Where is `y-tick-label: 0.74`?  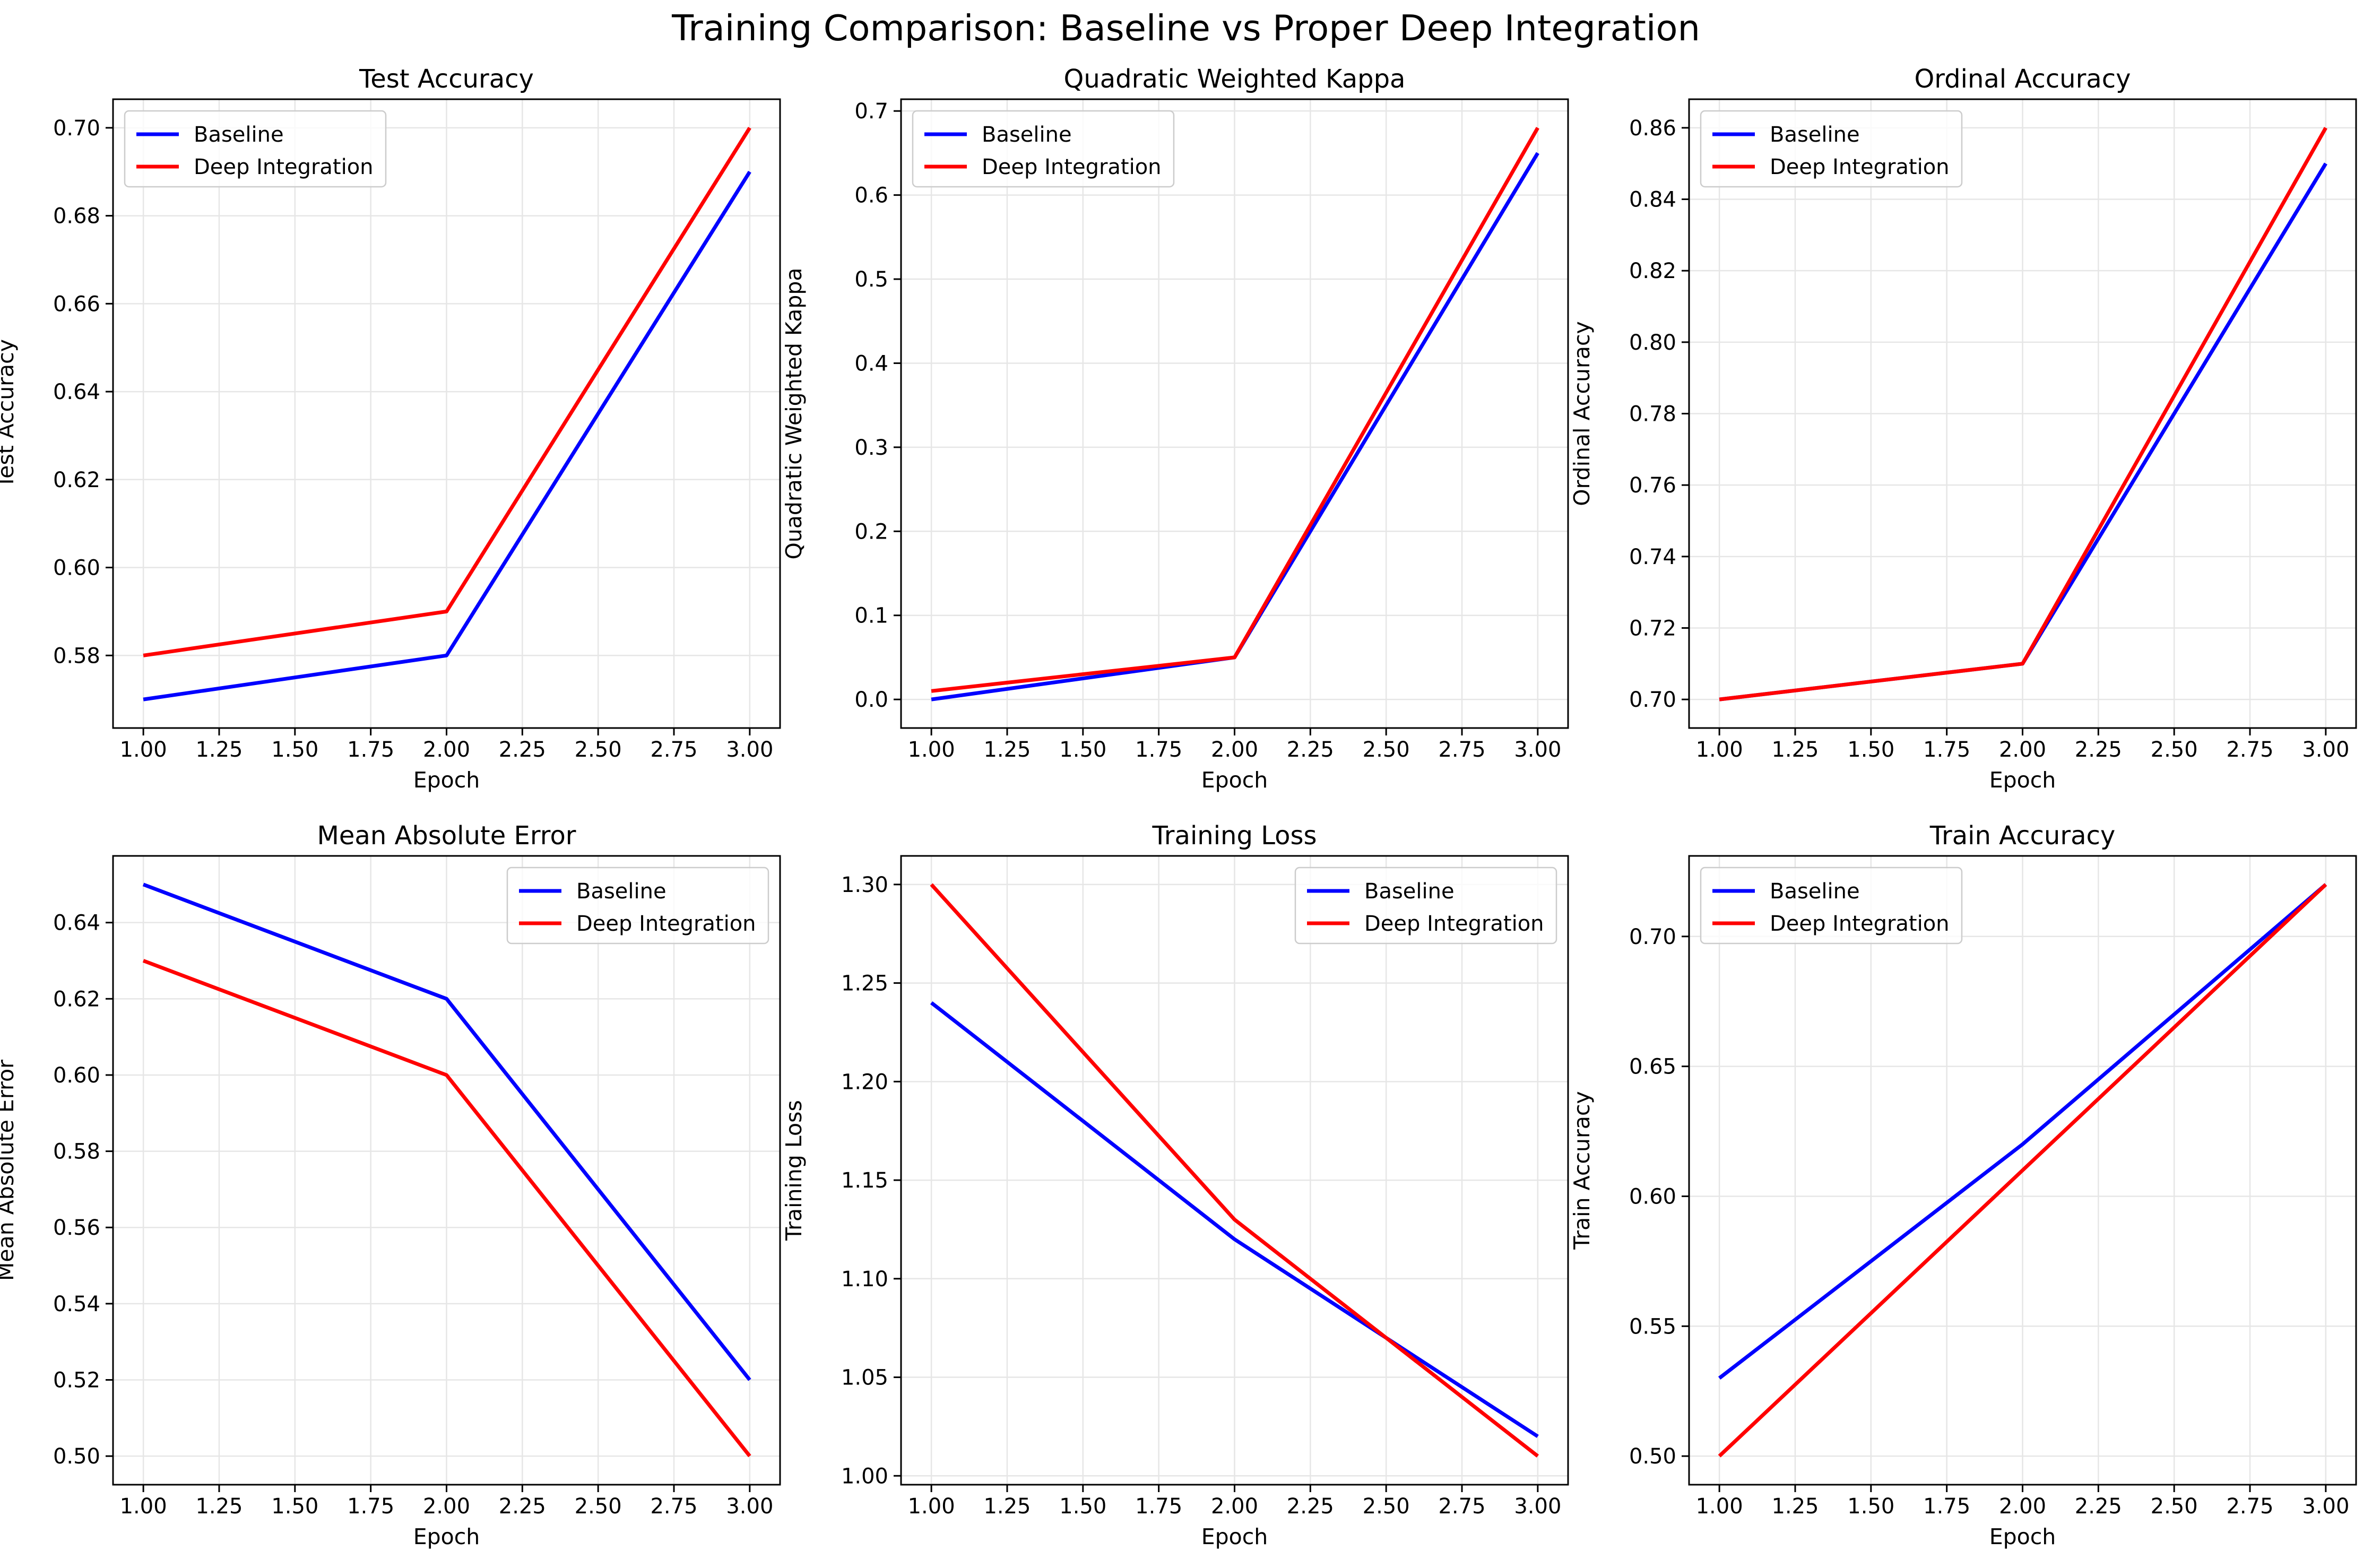
y-tick-label: 0.74 is located at coordinates (1652, 557).